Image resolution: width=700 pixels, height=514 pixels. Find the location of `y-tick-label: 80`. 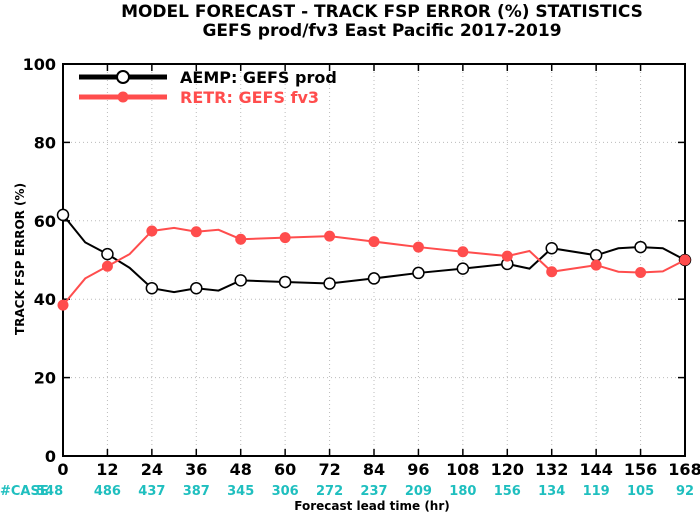

y-tick-label: 80 is located at coordinates (45, 142).